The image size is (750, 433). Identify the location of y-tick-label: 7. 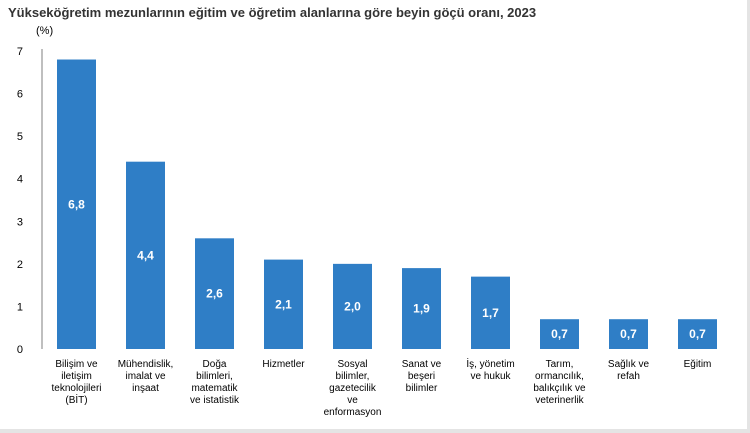
(20, 52).